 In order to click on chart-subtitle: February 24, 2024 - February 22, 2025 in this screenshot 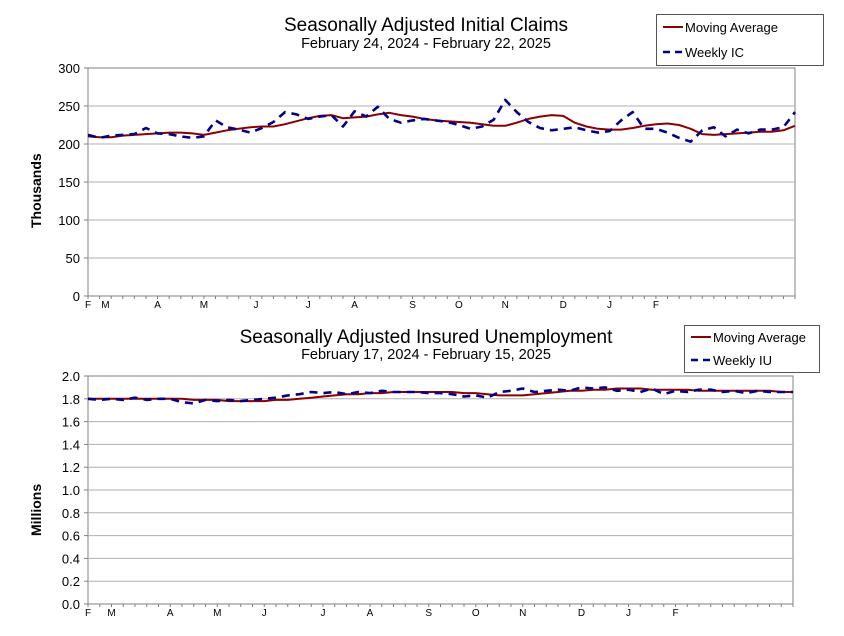, I will do `click(426, 44)`.